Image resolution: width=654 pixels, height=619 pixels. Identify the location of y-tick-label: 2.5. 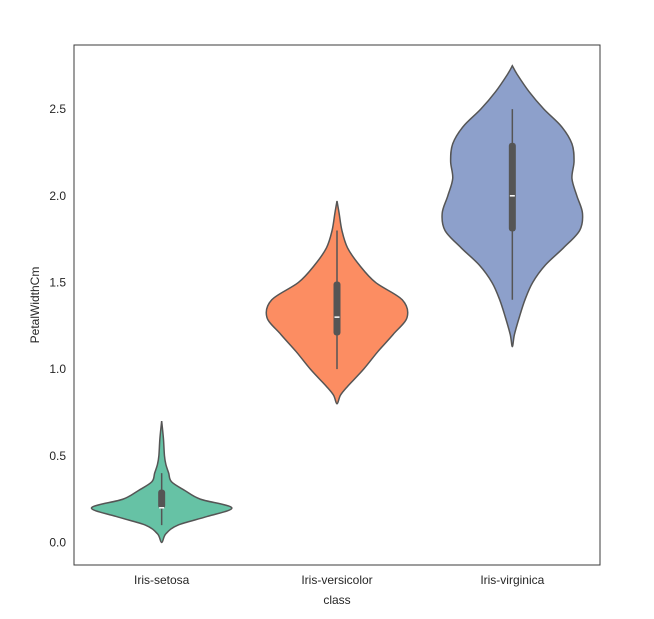
(57, 109).